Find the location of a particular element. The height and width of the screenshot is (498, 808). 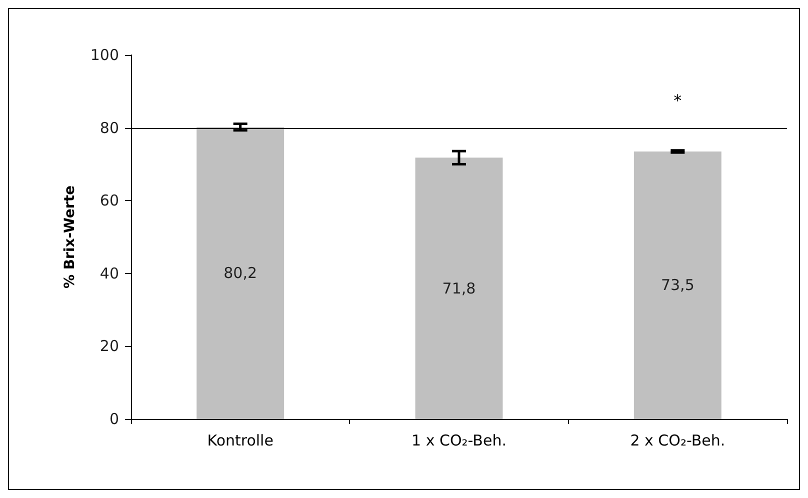

data-label: 71,8 is located at coordinates (459, 288).